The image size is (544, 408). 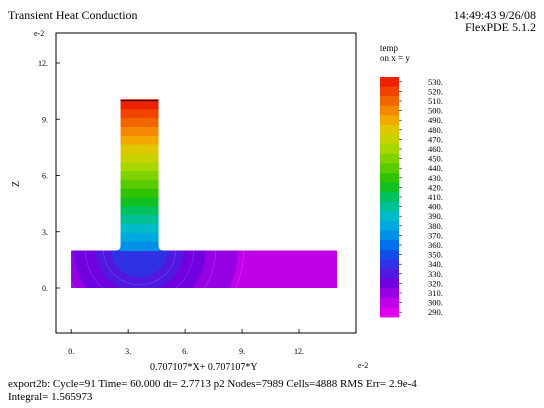 I want to click on y-tick-label: 0., so click(x=45, y=288).